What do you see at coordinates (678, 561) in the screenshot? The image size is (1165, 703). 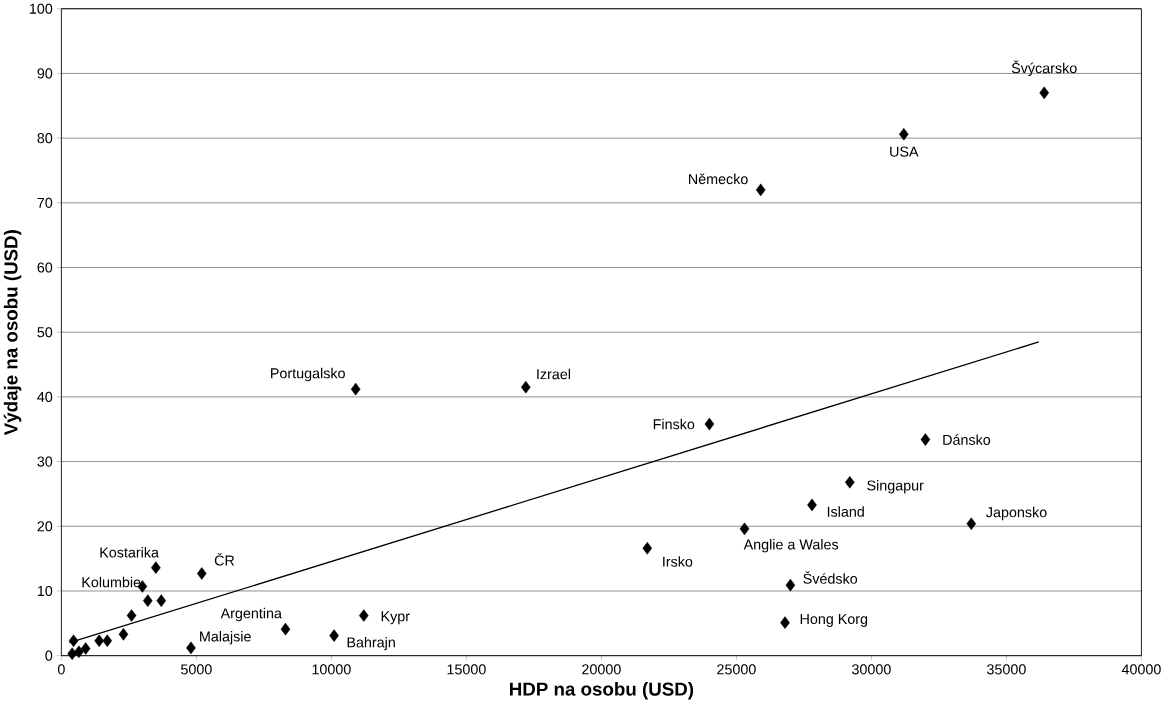 I see `annotation: Irsko` at bounding box center [678, 561].